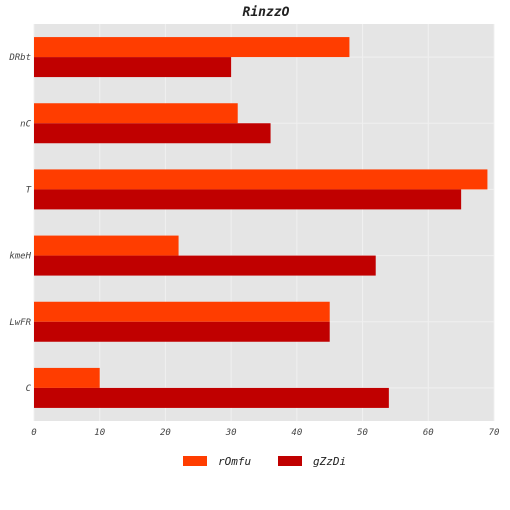 The image size is (510, 510). What do you see at coordinates (248, 199) in the screenshot?
I see `bar-gZzDi-T` at bounding box center [248, 199].